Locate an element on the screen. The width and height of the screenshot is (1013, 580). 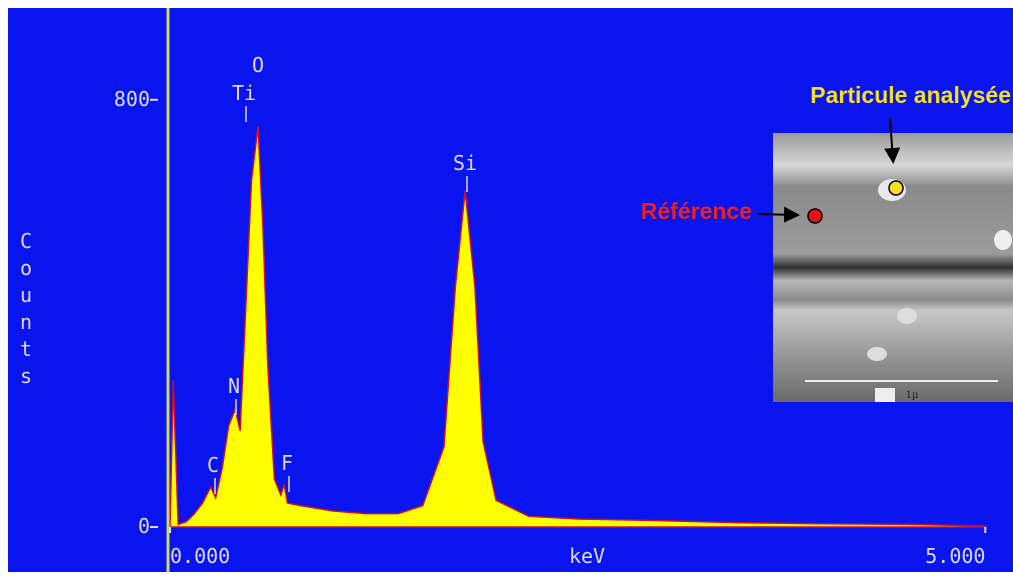
y-tick-label: 800 is located at coordinates (132, 99).